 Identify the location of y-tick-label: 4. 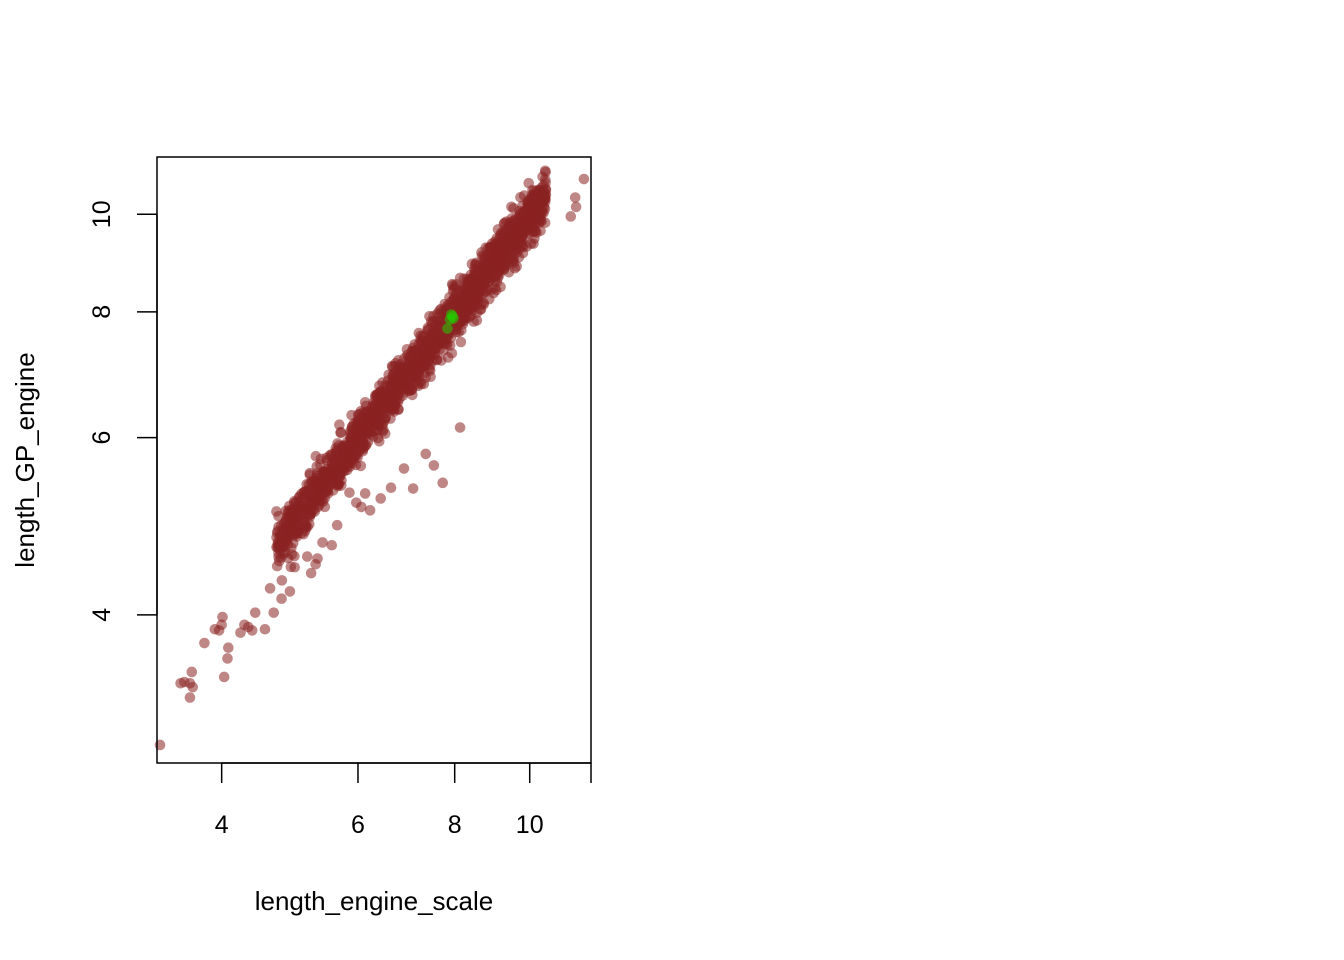
(102, 615).